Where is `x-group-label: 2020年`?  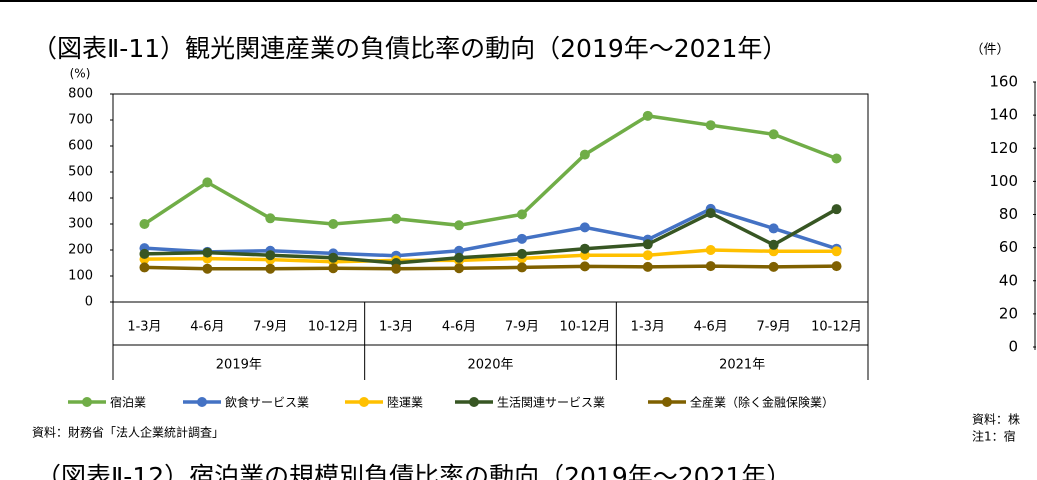 x-group-label: 2020年 is located at coordinates (490, 365).